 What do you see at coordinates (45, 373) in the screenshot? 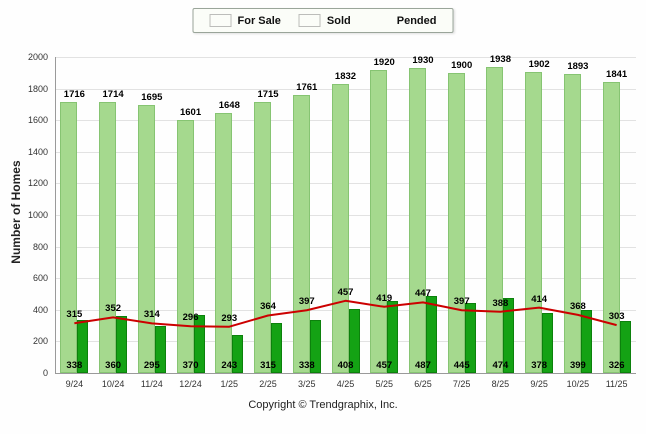
I see `y-tick-label: 0` at bounding box center [45, 373].